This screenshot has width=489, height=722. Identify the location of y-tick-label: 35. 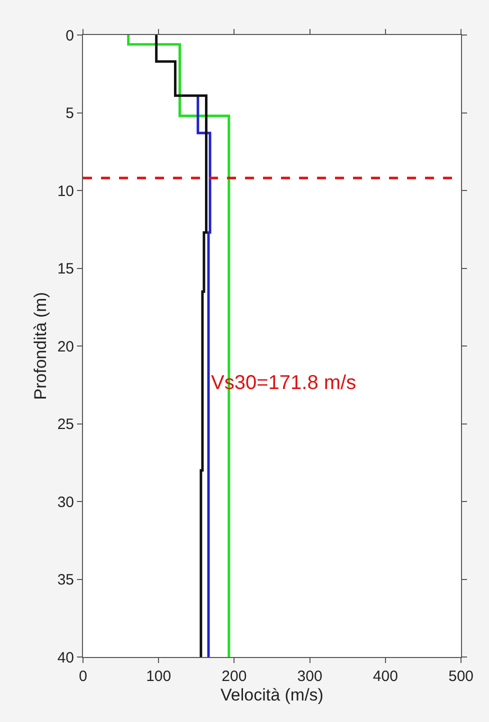
(65, 580).